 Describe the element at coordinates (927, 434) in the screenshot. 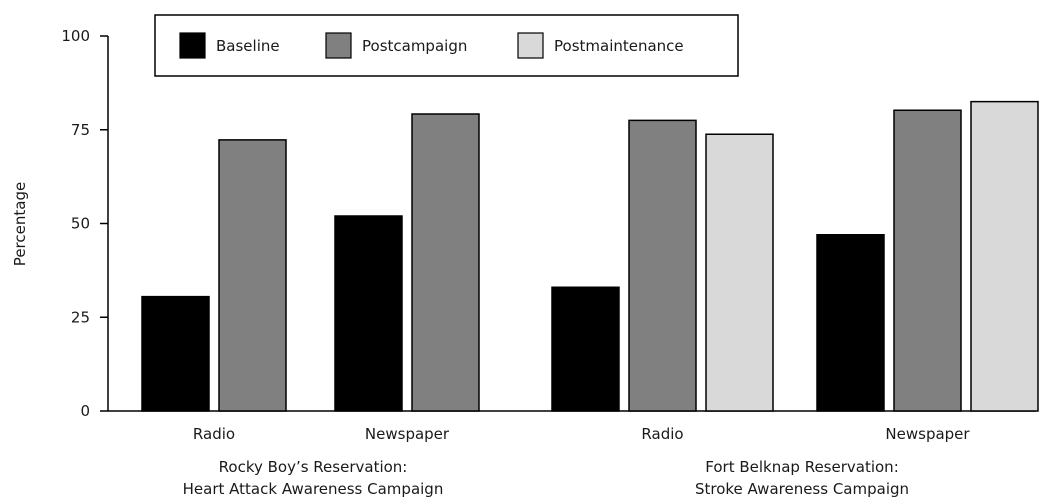

I see `category-label-1-newspaper: Newspaper` at that location.